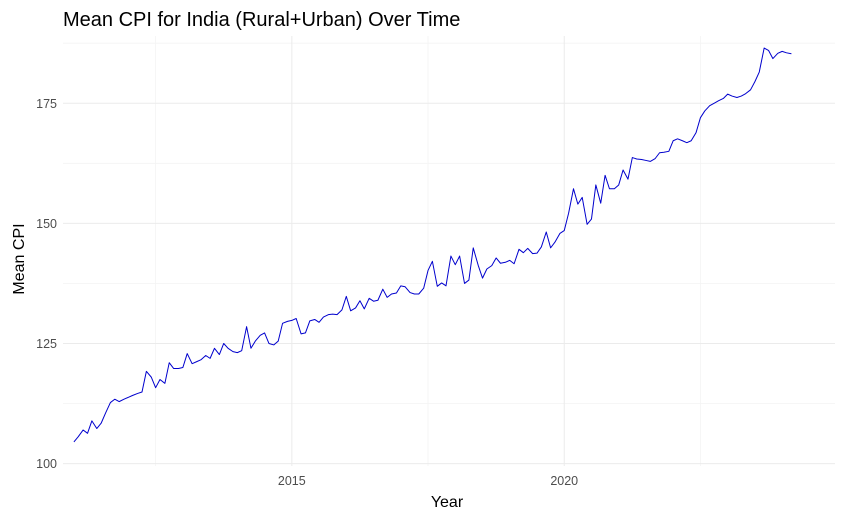 The height and width of the screenshot is (521, 845). Describe the element at coordinates (447, 502) in the screenshot. I see `x-axis-title: Year` at that location.